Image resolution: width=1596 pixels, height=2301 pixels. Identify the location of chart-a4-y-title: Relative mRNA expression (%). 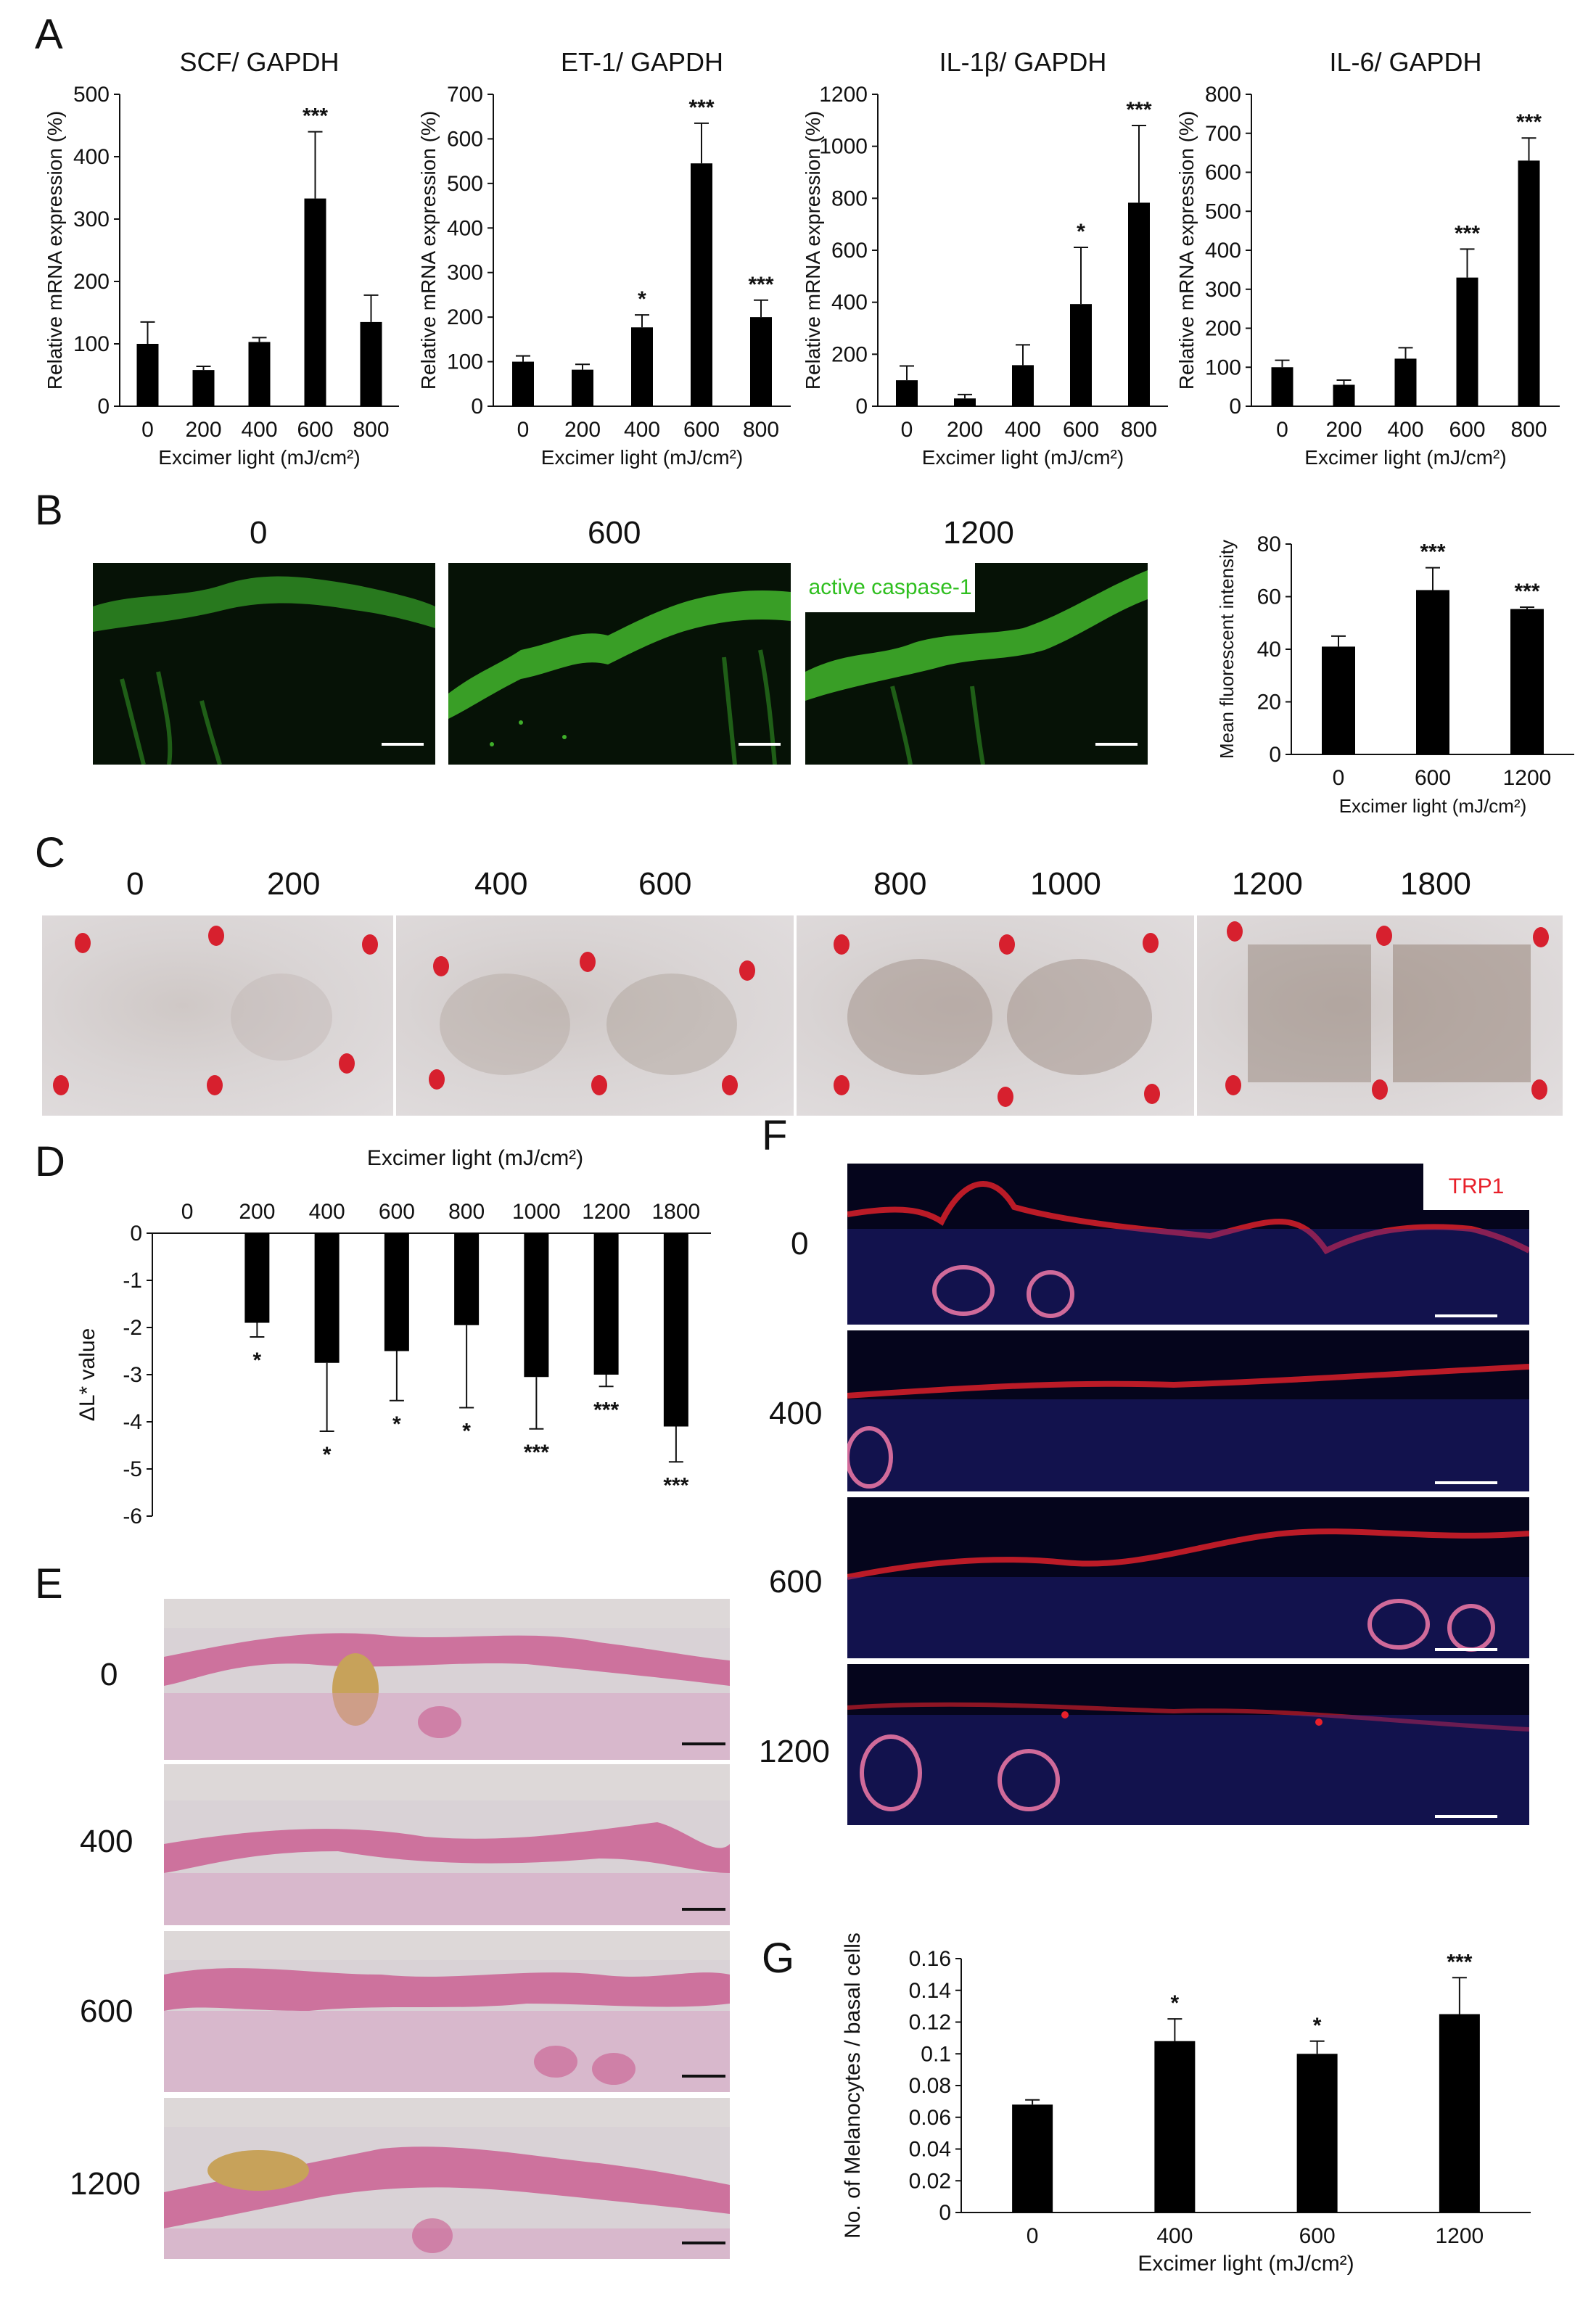
(1186, 250).